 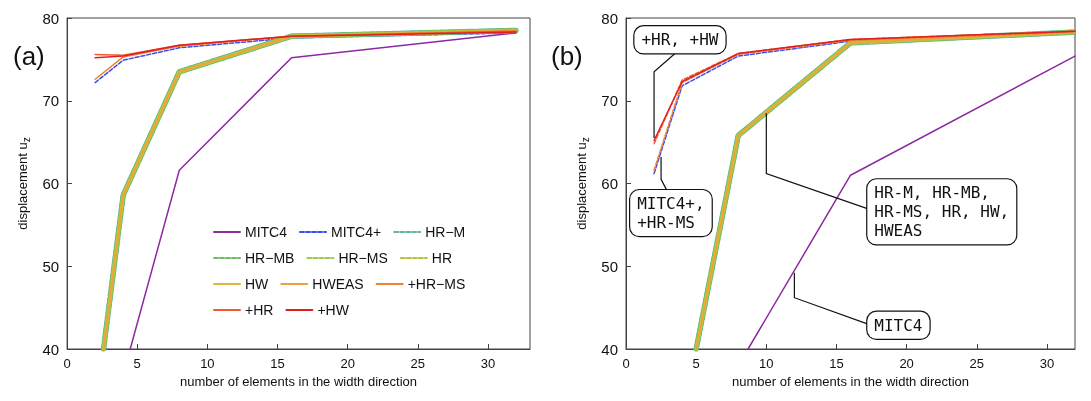 I want to click on legend-label: +HW, so click(x=333, y=310).